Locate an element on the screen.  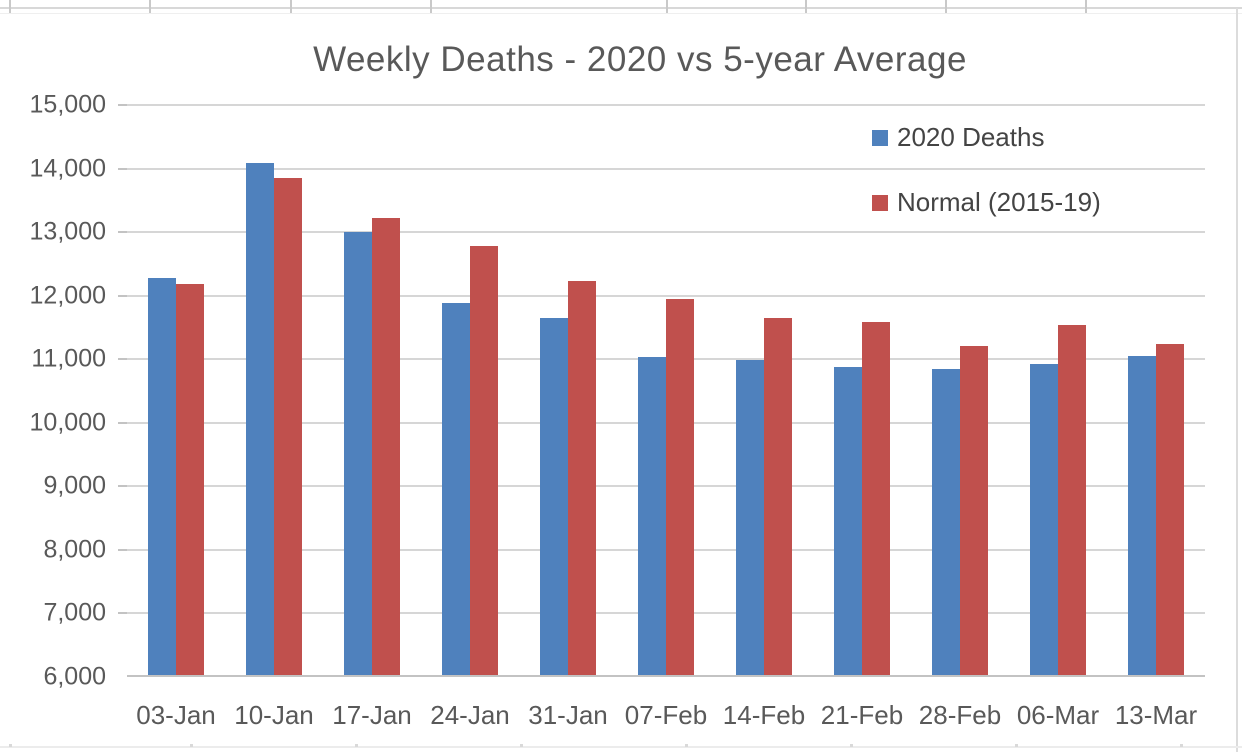
x-axis-label: 24-Jan is located at coordinates (470, 715).